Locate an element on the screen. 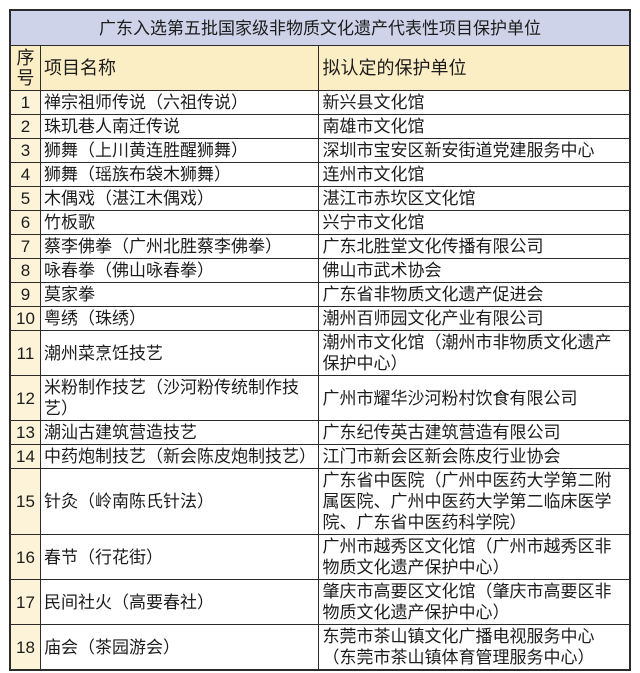  table-row: 17 民间社火（高要春社） 肇庆市高要区文化馆（肇庆市高要区非物质文化遗产保护中心） is located at coordinates (320, 602).